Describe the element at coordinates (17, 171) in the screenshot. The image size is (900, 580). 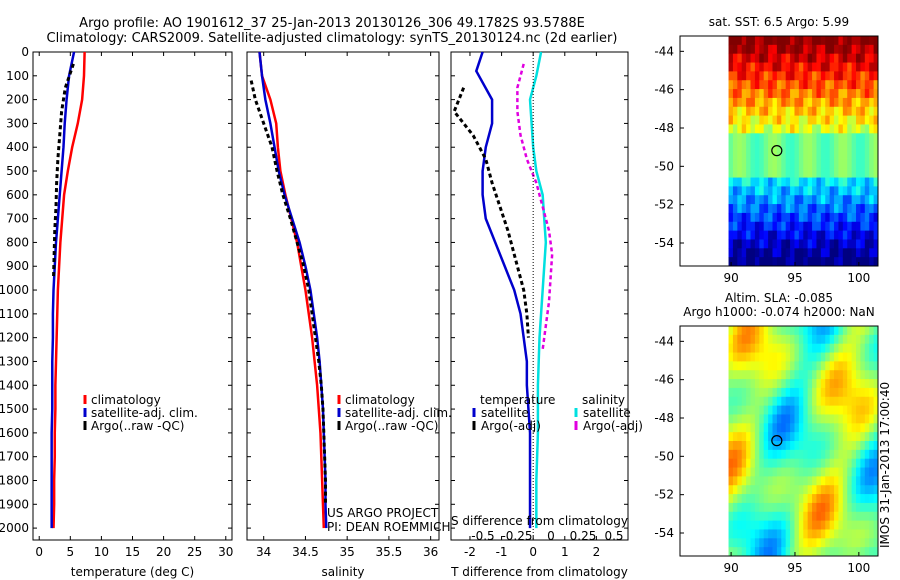
I see `y-tick-label: 500` at that location.